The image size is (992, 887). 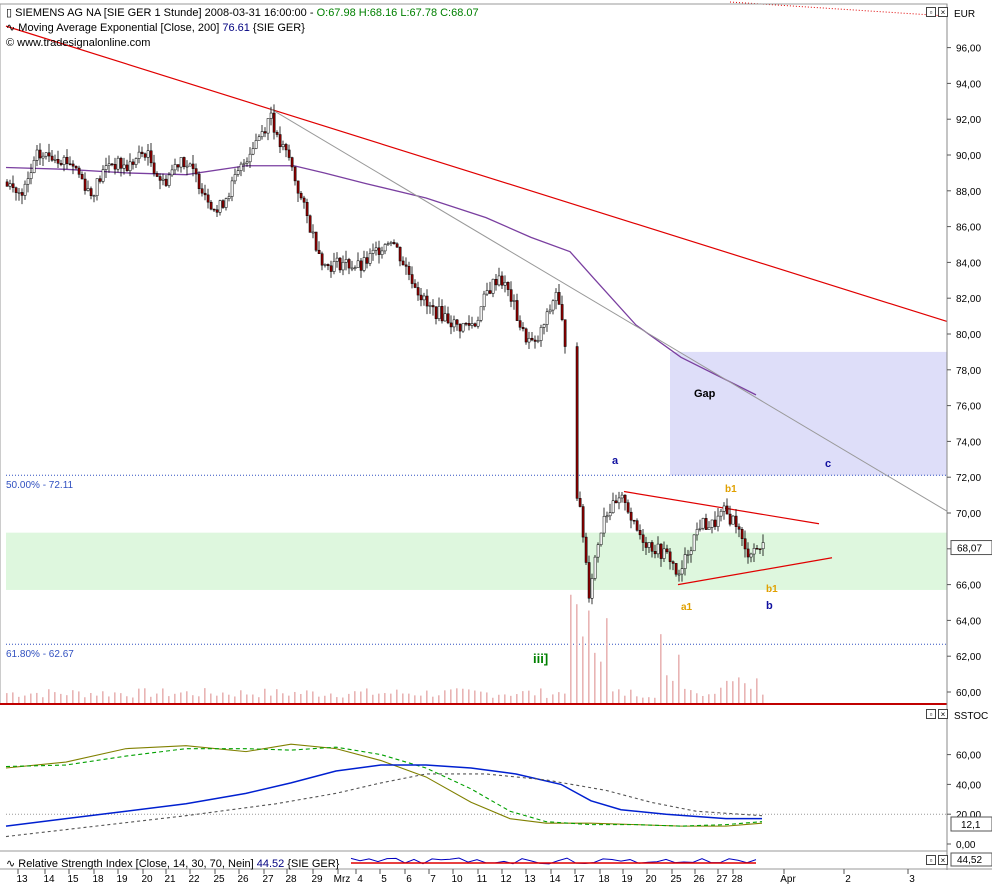 I want to click on source-link: www.tradesignalonline.com, so click(x=84, y=43).